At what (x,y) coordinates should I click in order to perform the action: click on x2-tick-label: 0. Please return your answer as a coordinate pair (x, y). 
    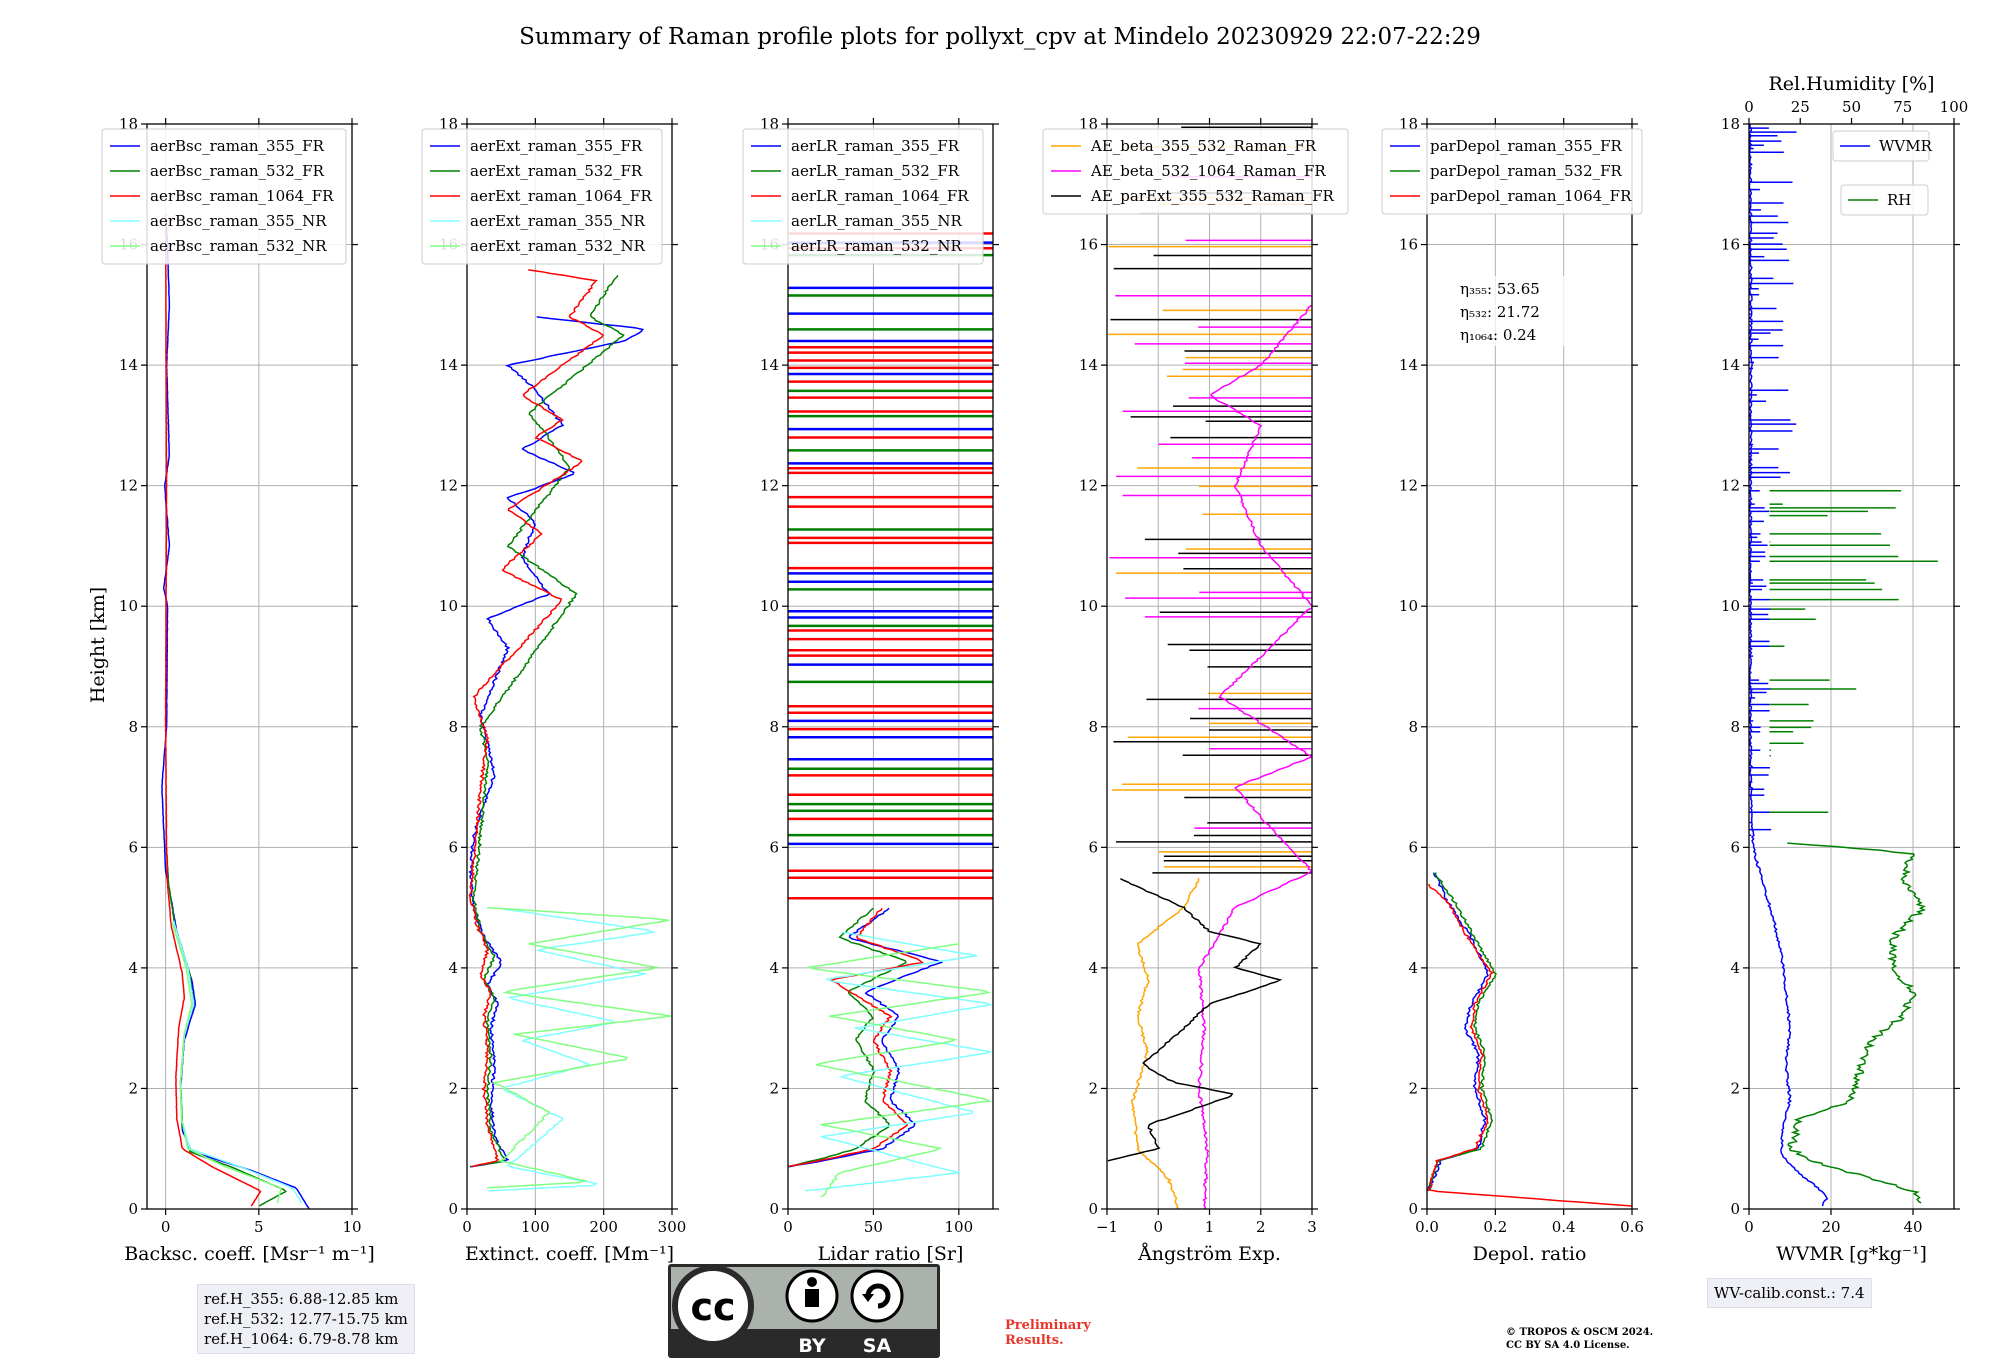
    Looking at the image, I should click on (1749, 107).